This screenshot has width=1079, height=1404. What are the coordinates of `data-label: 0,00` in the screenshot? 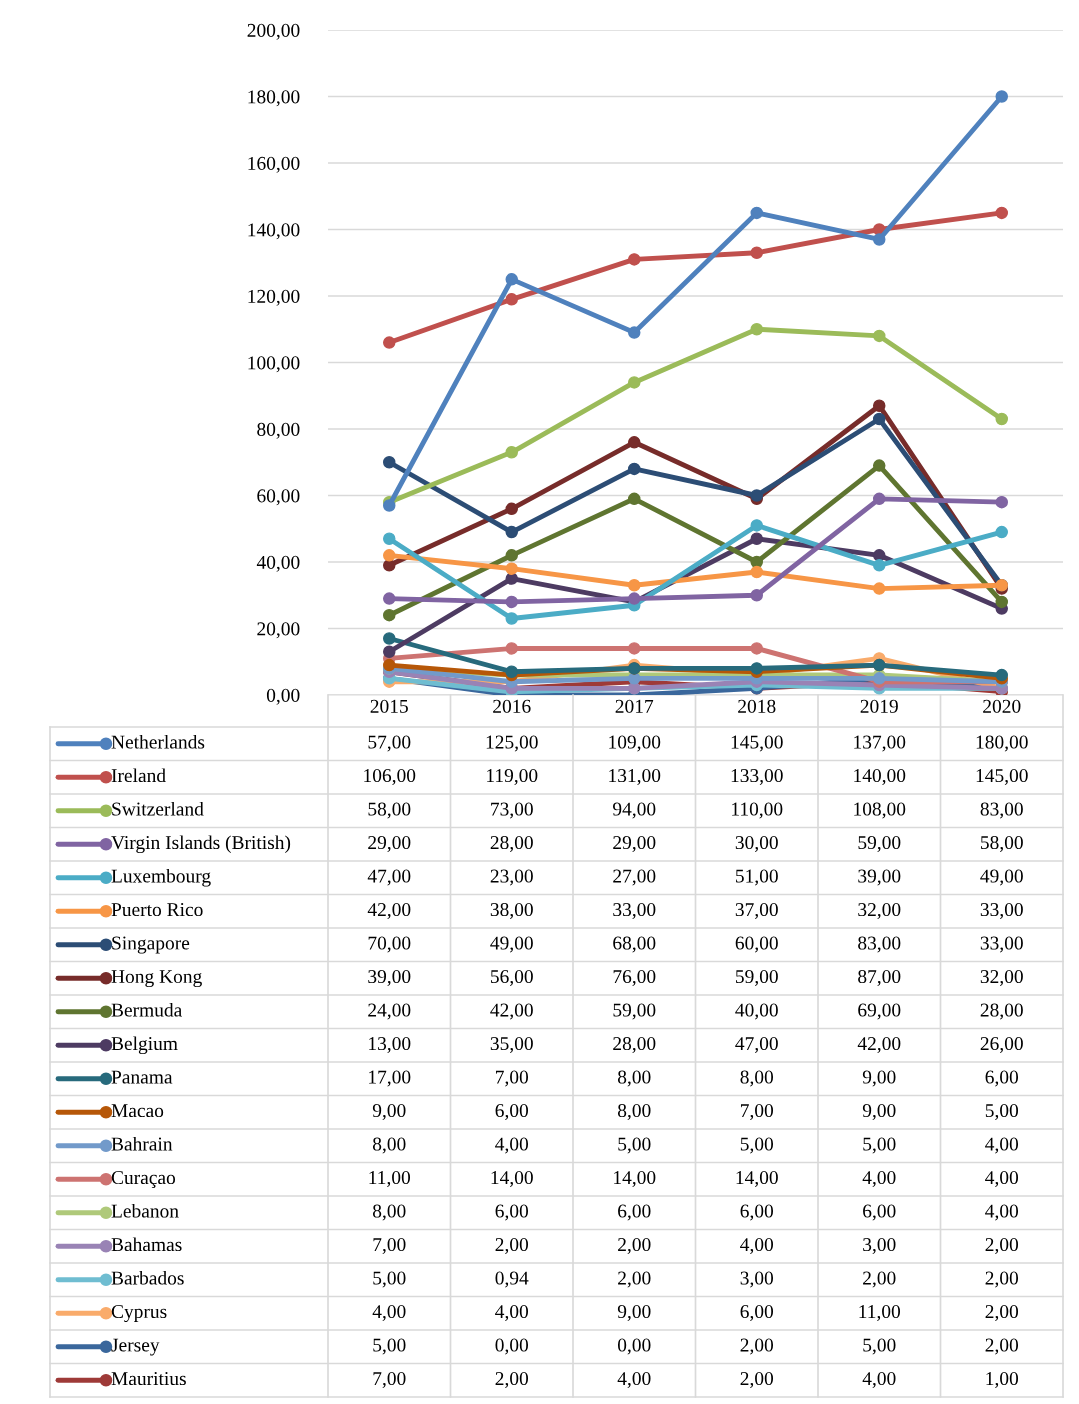 It's located at (512, 1346).